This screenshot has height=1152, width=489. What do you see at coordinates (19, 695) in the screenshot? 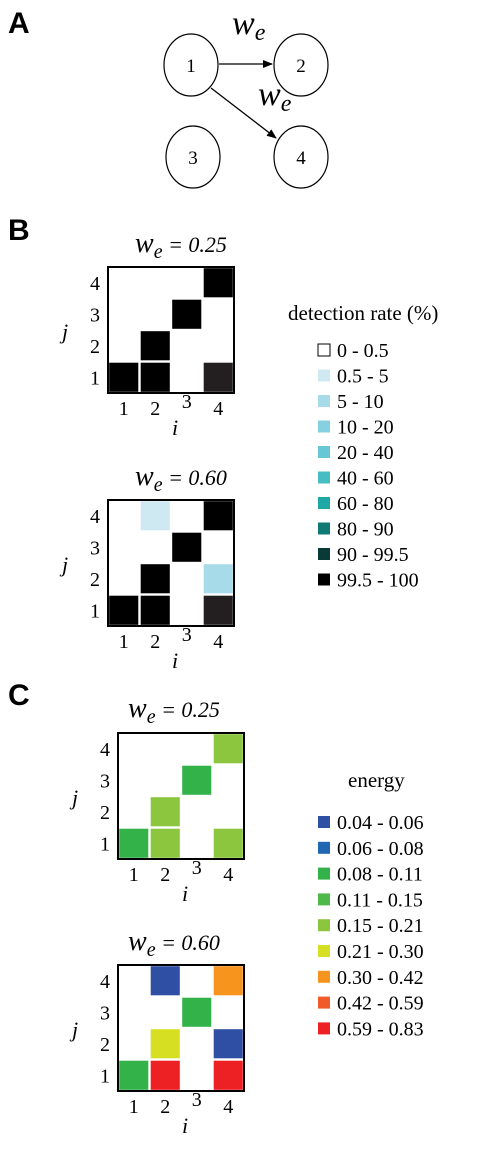
I see `panel-label-c: C` at bounding box center [19, 695].